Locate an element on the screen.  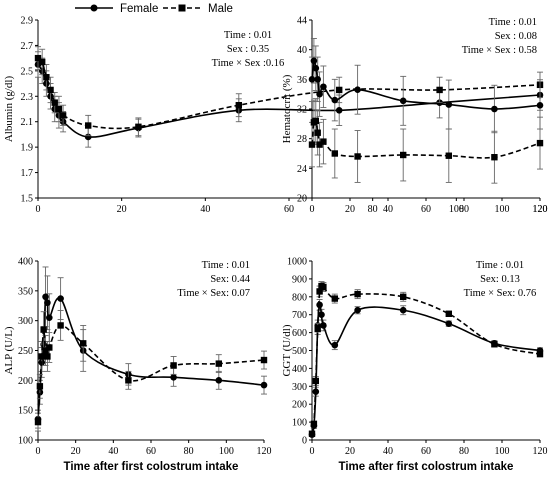
ggt-ytick-label: 900 is located at coordinates (299, 279).